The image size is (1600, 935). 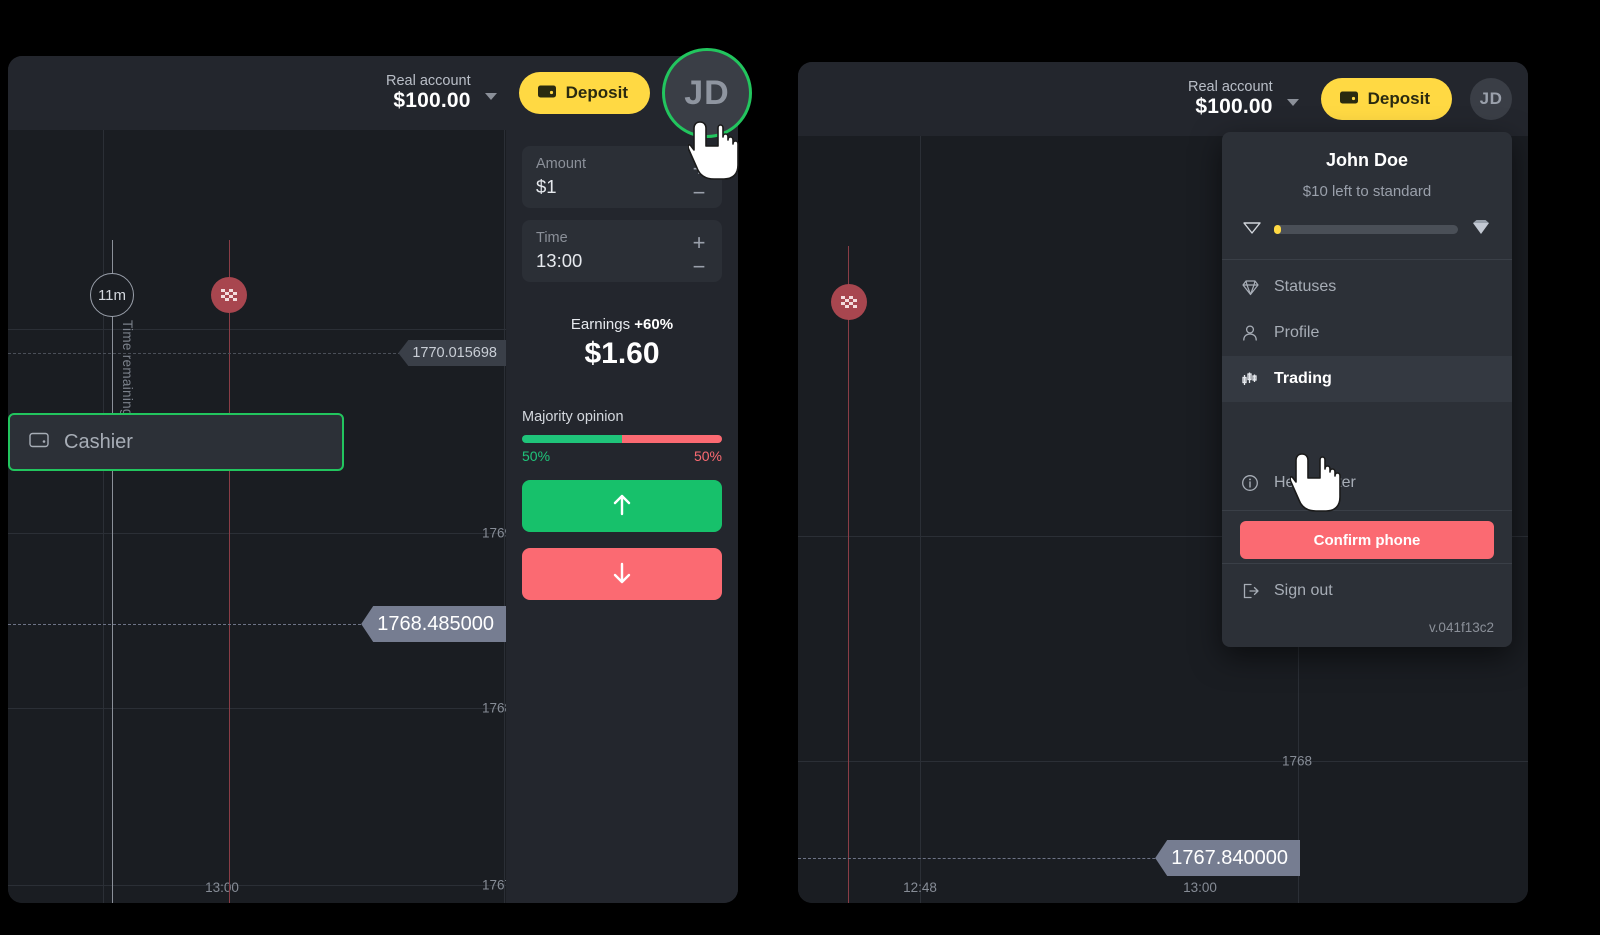 I want to click on forecast-price-tag: 1770.015698, so click(x=452, y=353).